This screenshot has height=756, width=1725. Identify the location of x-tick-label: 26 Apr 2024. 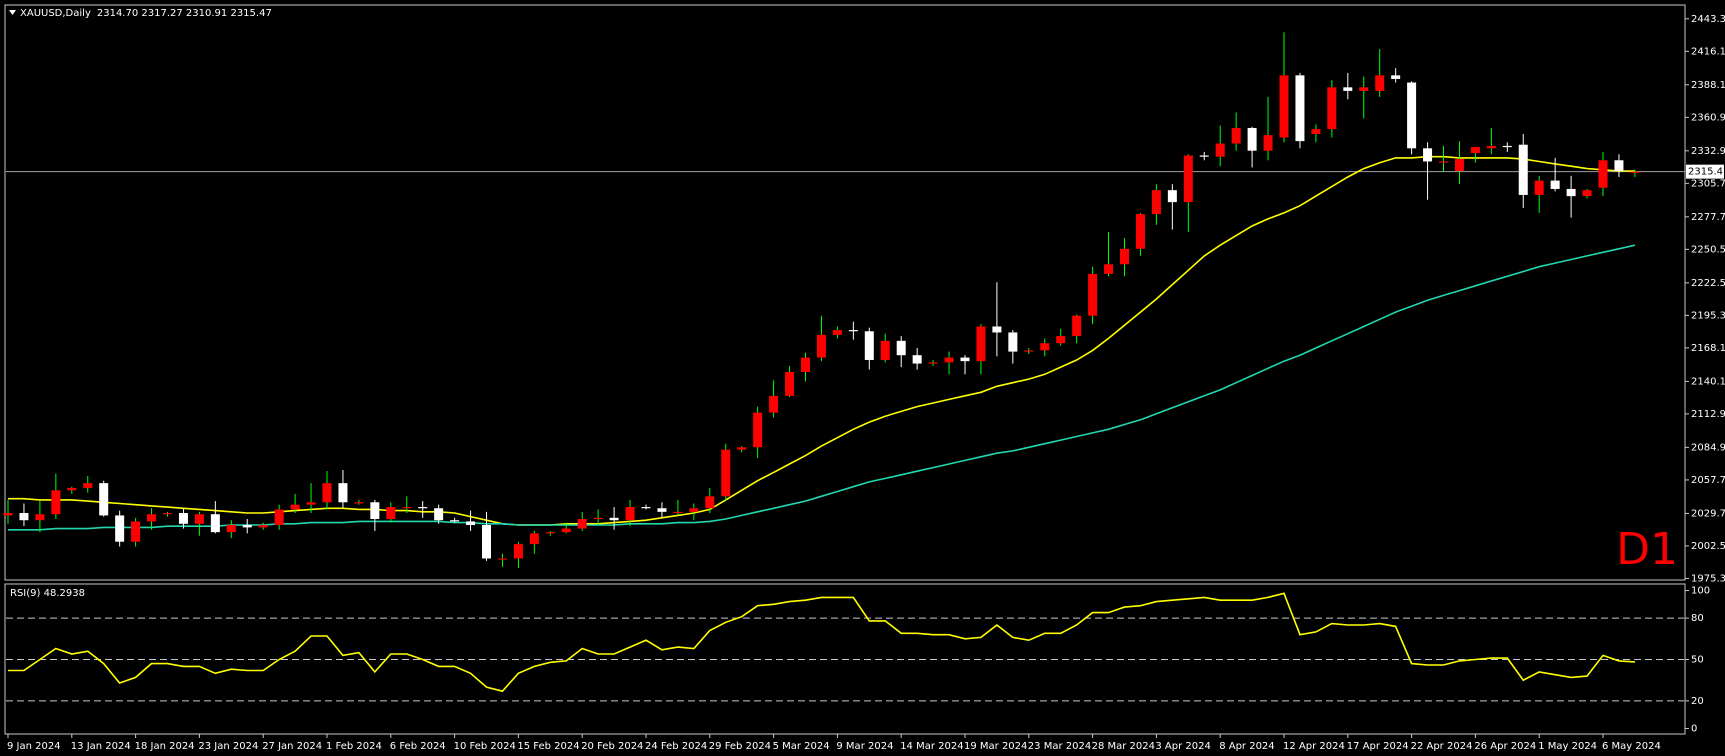
(1505, 746).